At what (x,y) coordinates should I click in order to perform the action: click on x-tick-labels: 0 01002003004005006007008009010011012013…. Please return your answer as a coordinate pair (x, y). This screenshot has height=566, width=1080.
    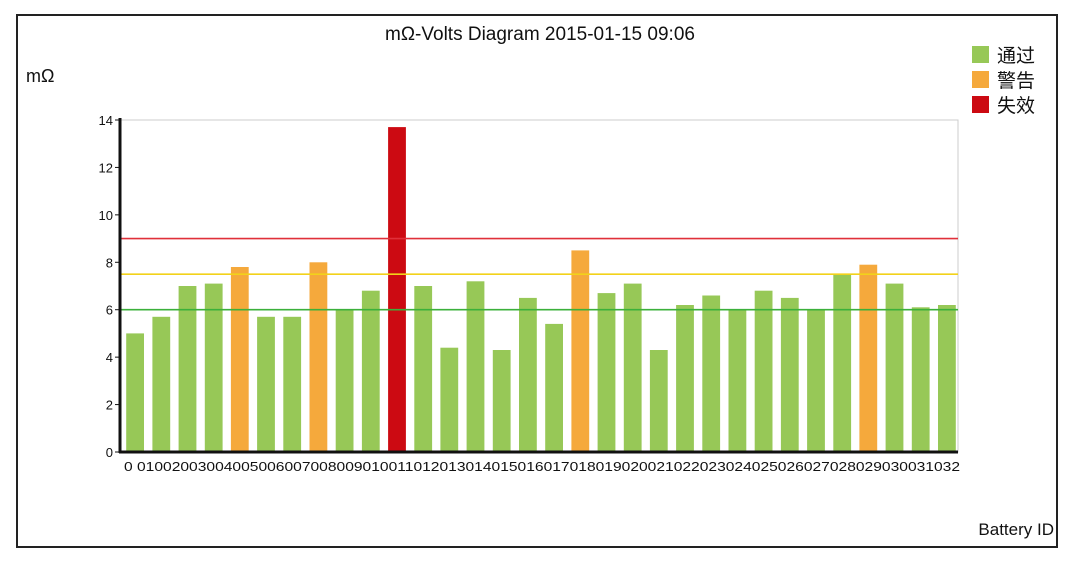
    Looking at the image, I should click on (542, 466).